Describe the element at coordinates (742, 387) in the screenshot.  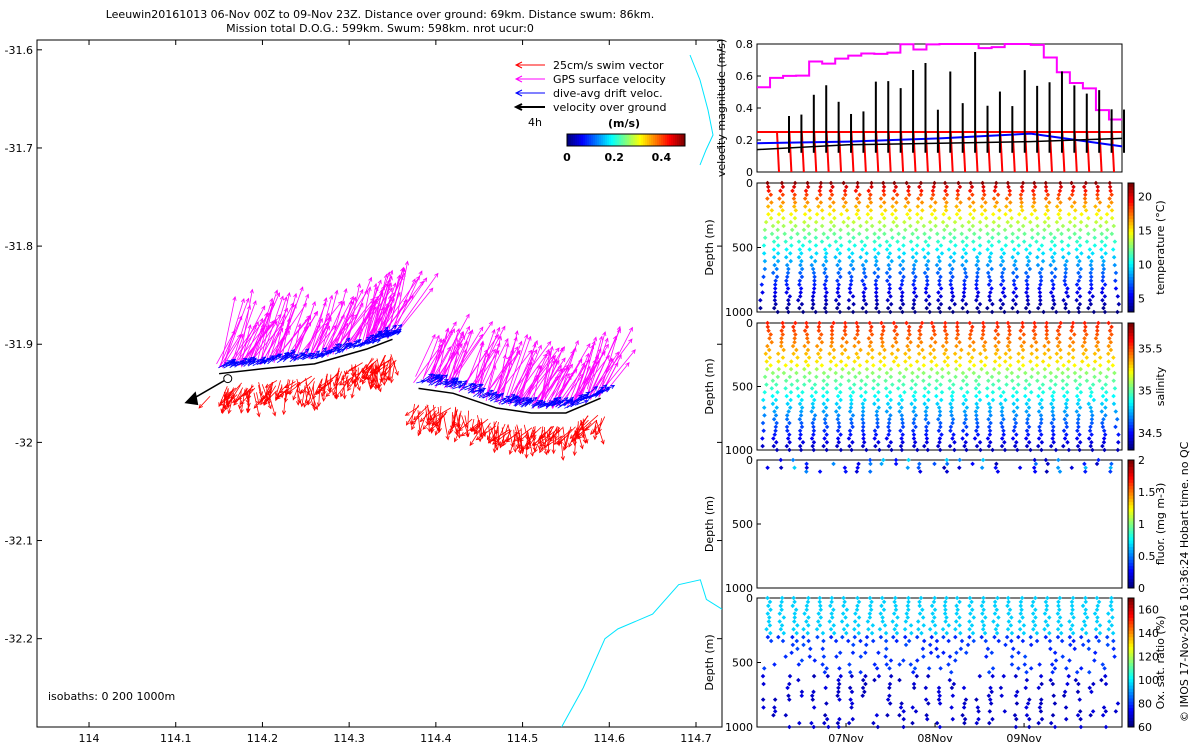
I see `depth-y-tick-label: 500` at that location.